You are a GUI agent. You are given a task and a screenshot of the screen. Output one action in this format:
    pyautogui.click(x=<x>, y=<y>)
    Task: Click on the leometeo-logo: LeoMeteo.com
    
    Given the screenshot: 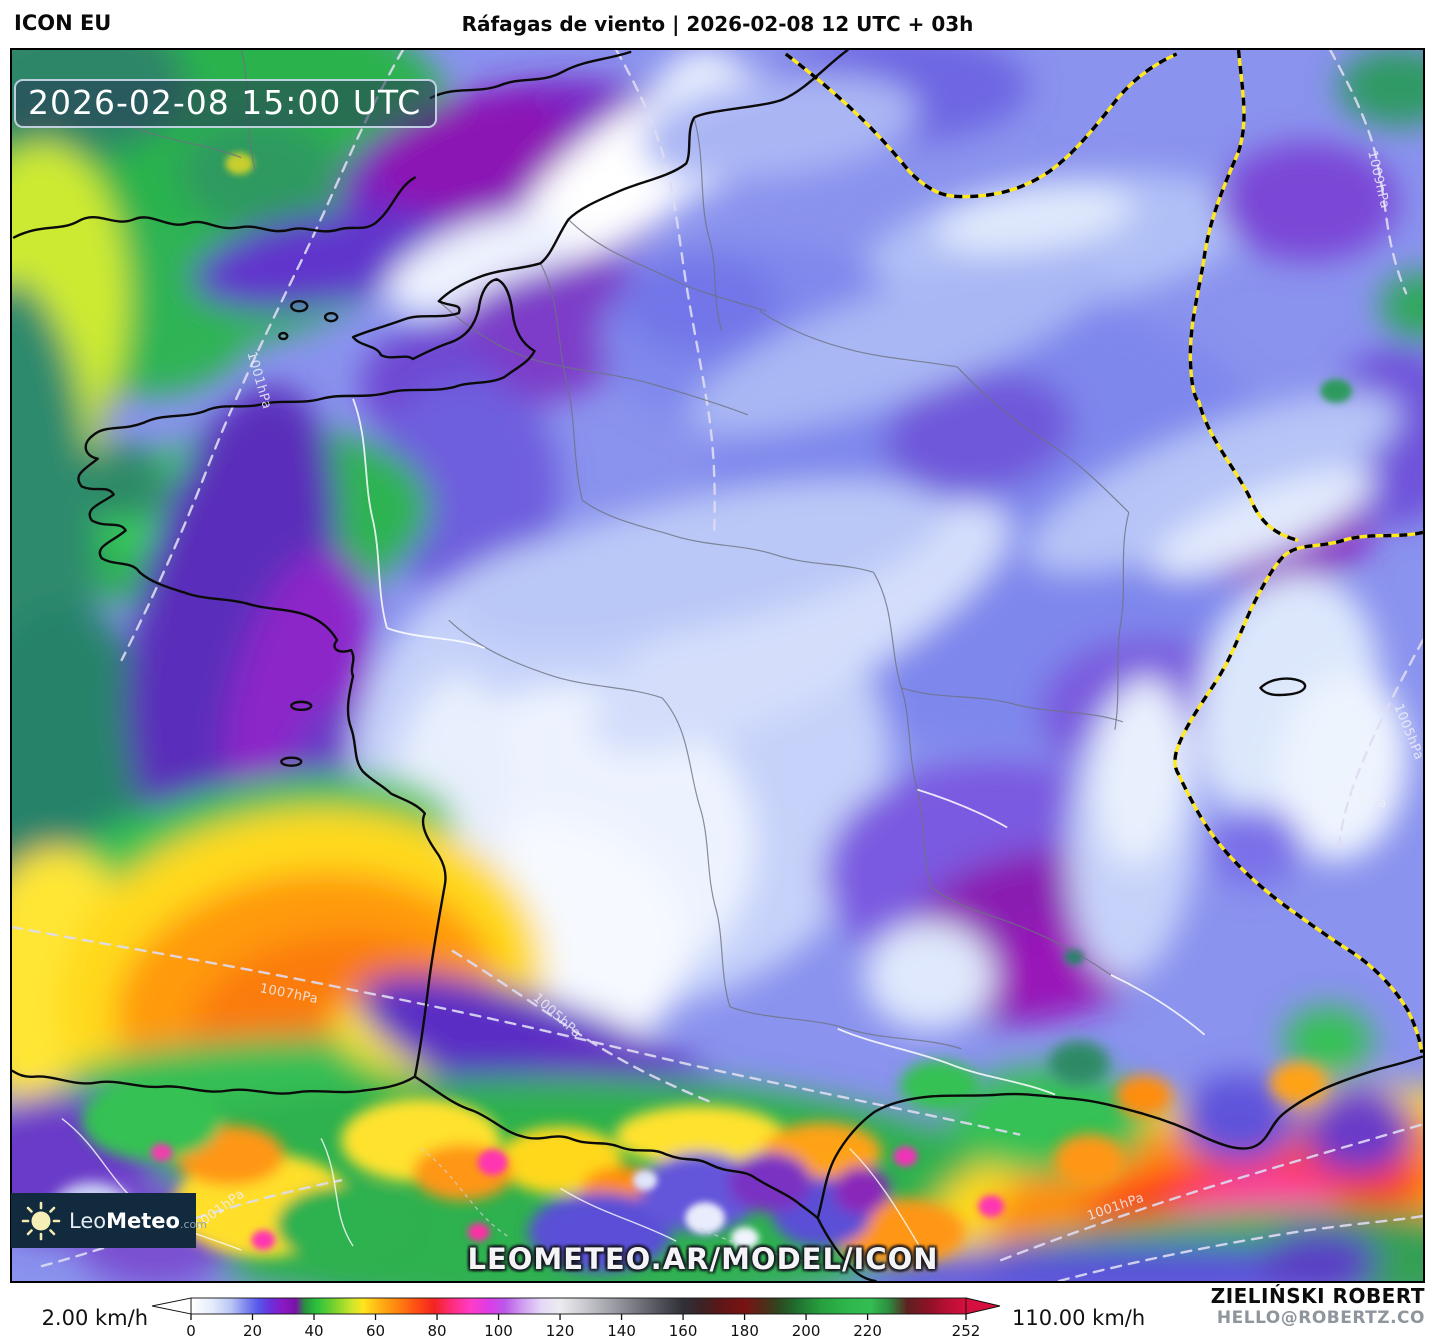 What is the action you would take?
    pyautogui.click(x=109, y=1220)
    